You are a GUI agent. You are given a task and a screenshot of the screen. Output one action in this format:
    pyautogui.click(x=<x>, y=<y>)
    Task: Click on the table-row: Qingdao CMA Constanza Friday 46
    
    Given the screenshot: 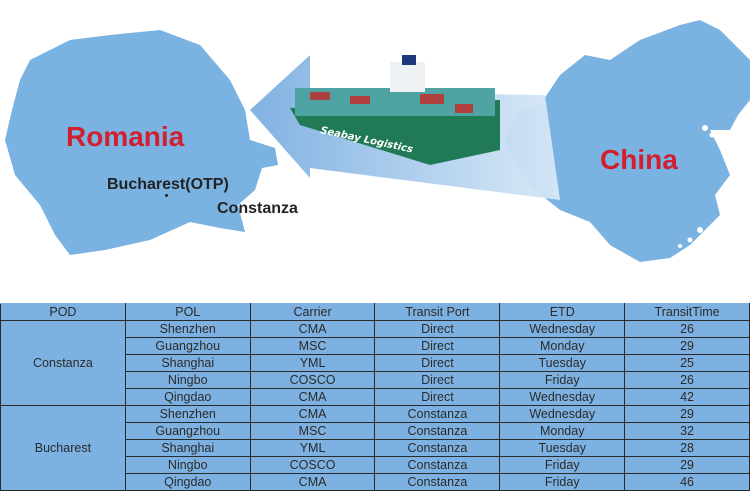 What is the action you would take?
    pyautogui.click(x=375, y=482)
    